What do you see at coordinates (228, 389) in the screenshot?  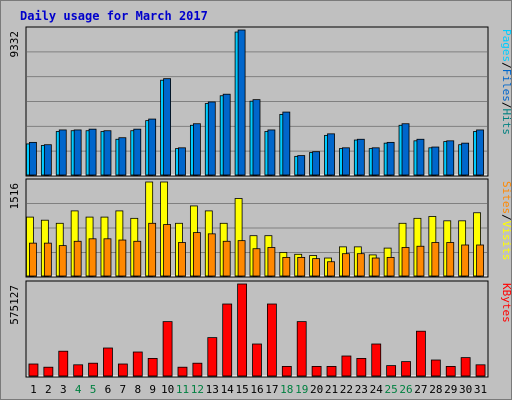 I see `x-tick-day-14: 14` at bounding box center [228, 389].